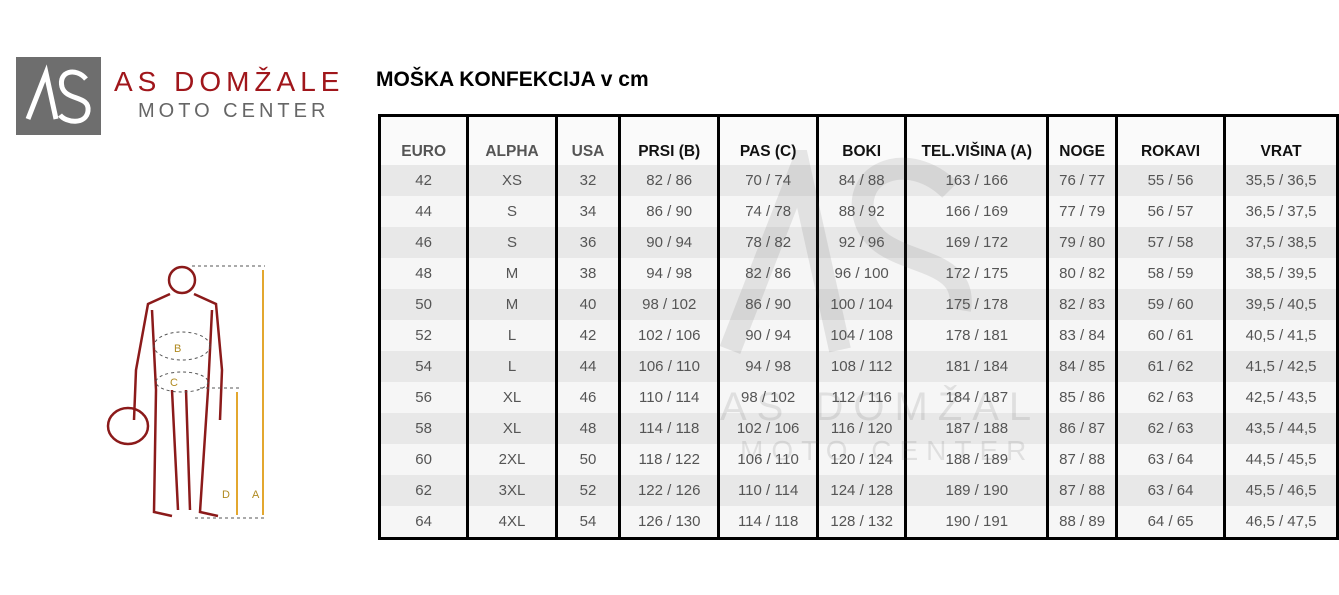  I want to click on table-cell: 64 / 65, so click(1170, 522).